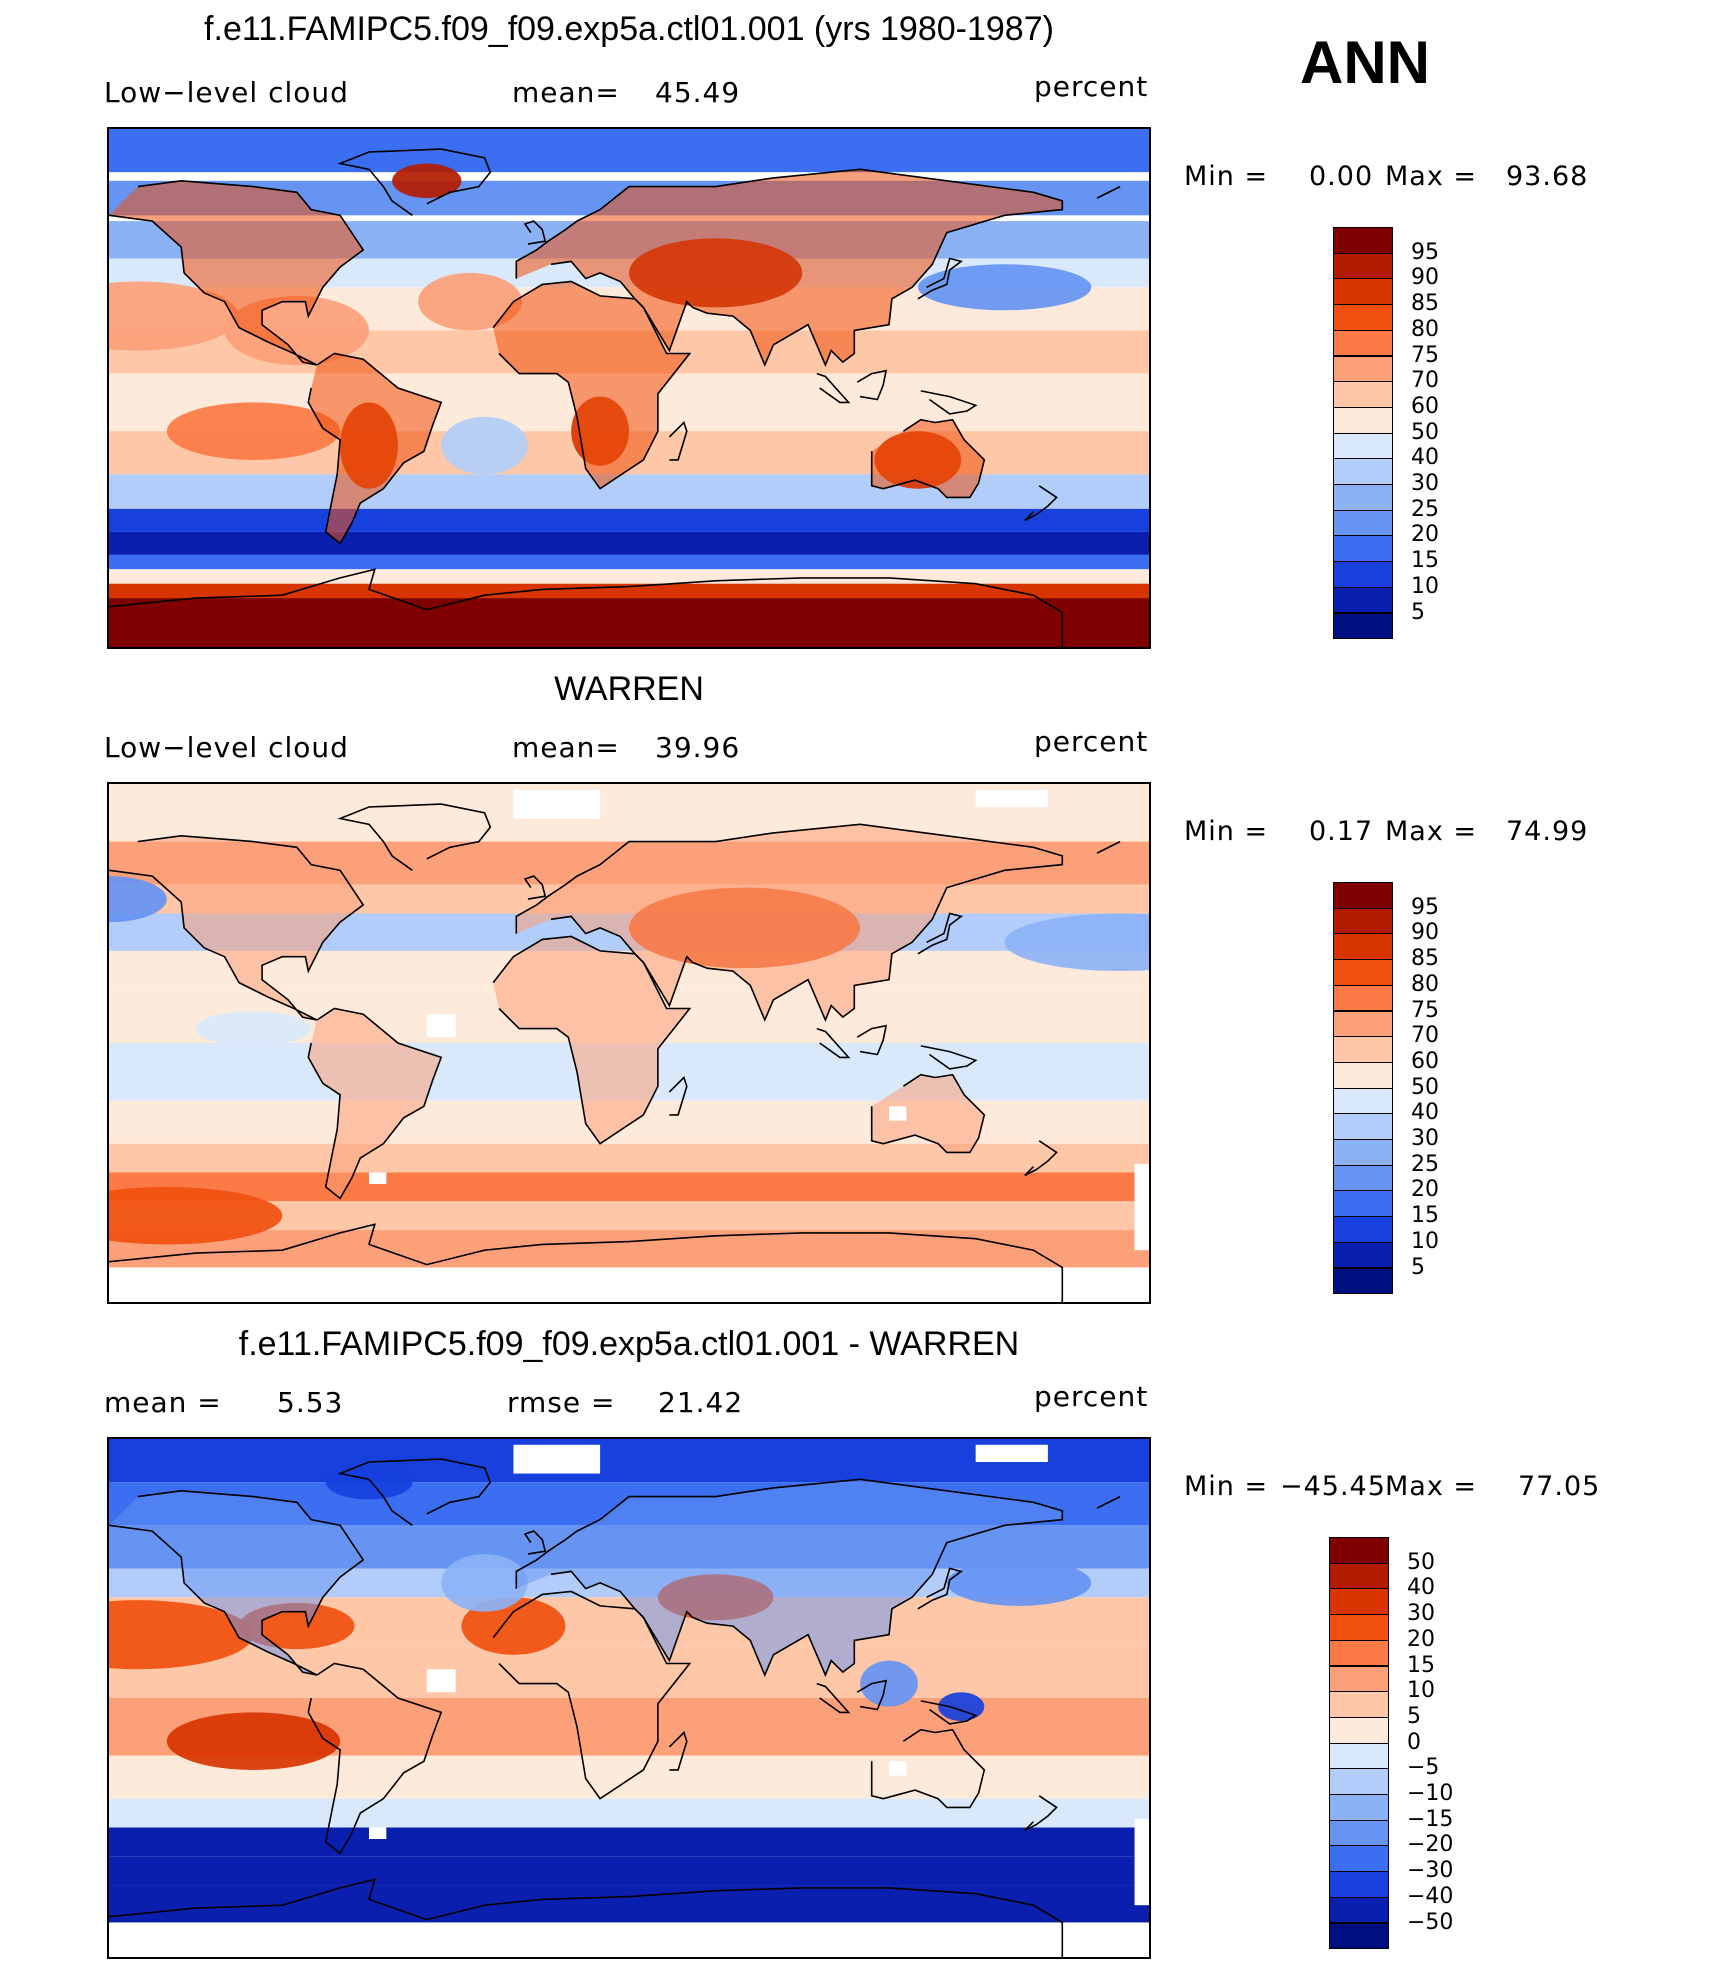 The width and height of the screenshot is (1710, 1963). What do you see at coordinates (872, 1040) in the screenshot?
I see `coastline-borneo` at bounding box center [872, 1040].